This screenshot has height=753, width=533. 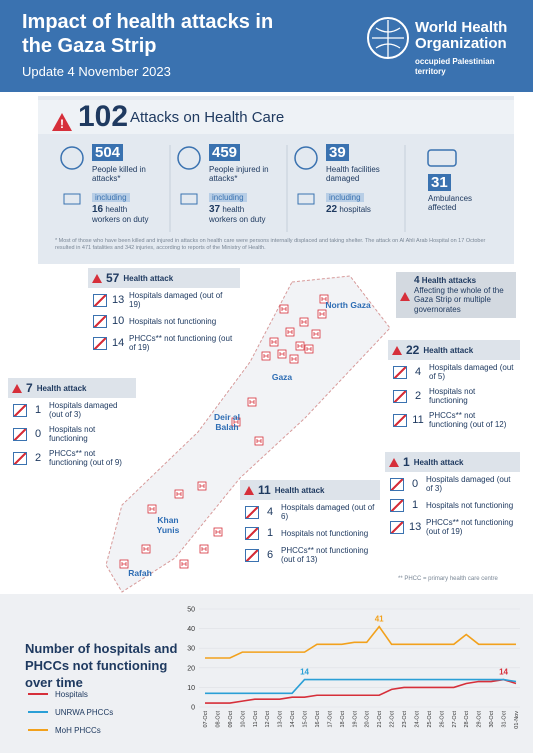 I want to click on stat-sub-value: 37, so click(x=215, y=209).